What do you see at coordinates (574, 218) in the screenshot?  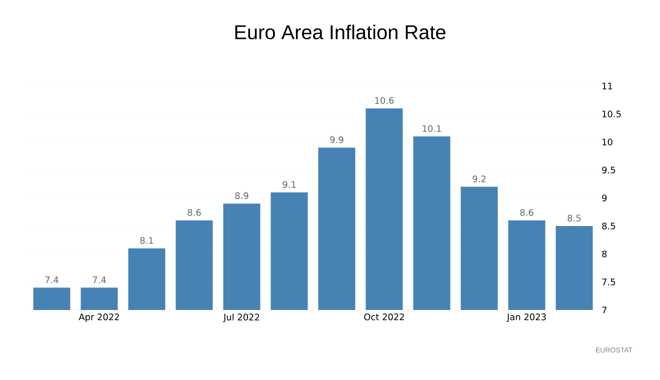 I see `data-label: 8.5` at bounding box center [574, 218].